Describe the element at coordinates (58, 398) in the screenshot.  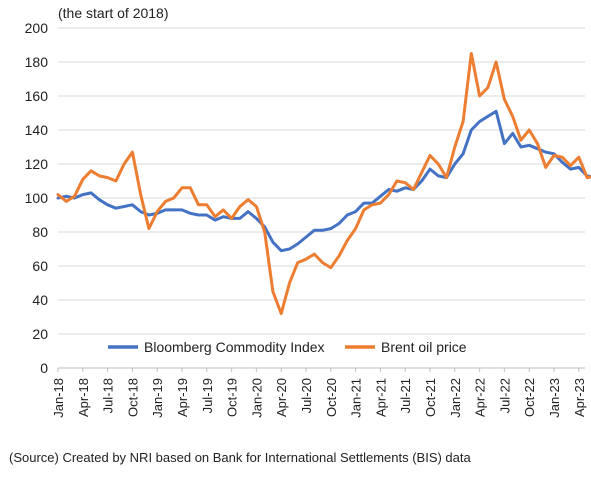
I see `x-tick-label: Jan-18` at that location.